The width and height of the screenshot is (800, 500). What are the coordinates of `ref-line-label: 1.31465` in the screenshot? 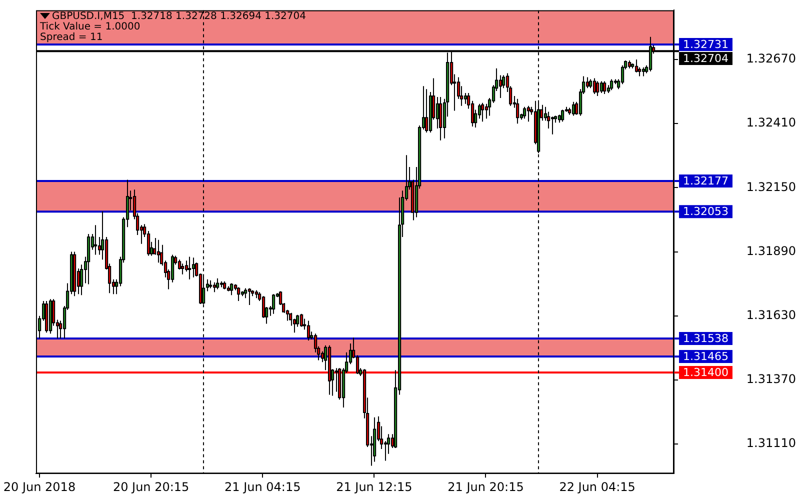 It's located at (705, 356).